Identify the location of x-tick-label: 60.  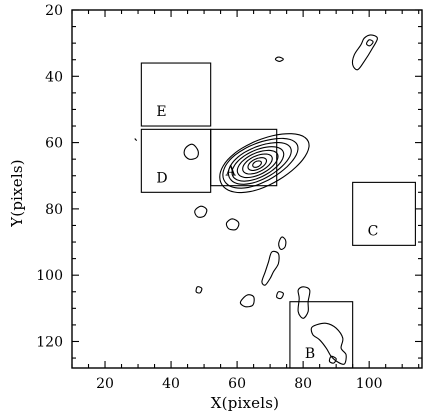
(237, 384).